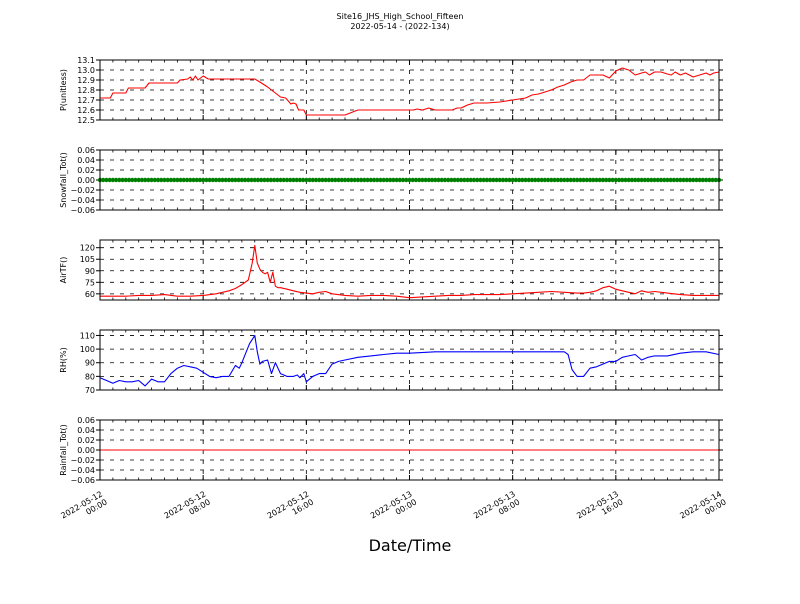 The image size is (800, 604). What do you see at coordinates (86, 180) in the screenshot?
I see `y-tick-label: 0.00` at bounding box center [86, 180].